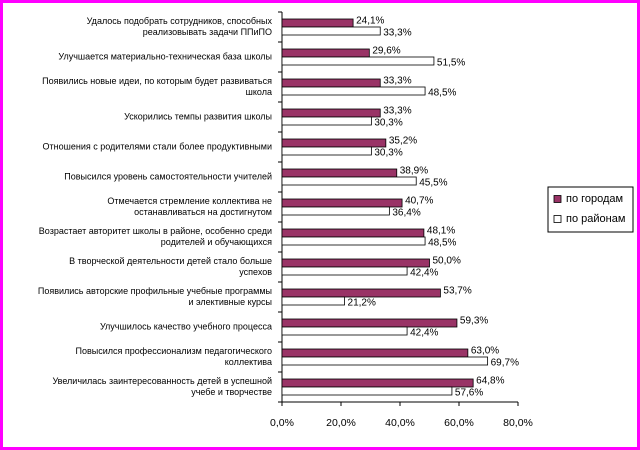  What do you see at coordinates (216, 242) in the screenshot?
I see `category-label: родителей и обучающихся` at bounding box center [216, 242].